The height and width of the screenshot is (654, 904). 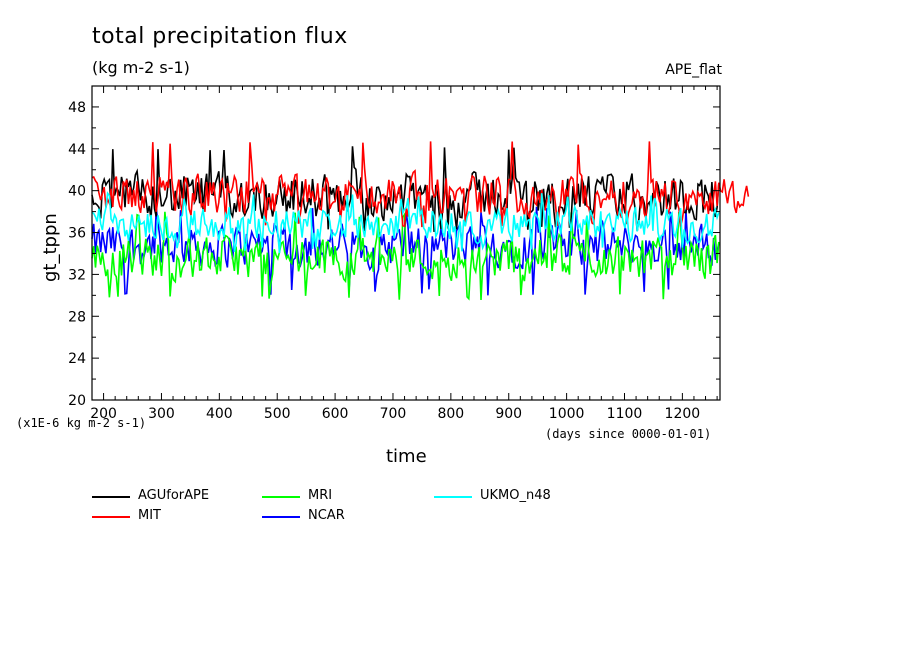 What do you see at coordinates (81, 423) in the screenshot?
I see `y-scale-note: (x1E-6 kg m-2 s-1)` at bounding box center [81, 423].